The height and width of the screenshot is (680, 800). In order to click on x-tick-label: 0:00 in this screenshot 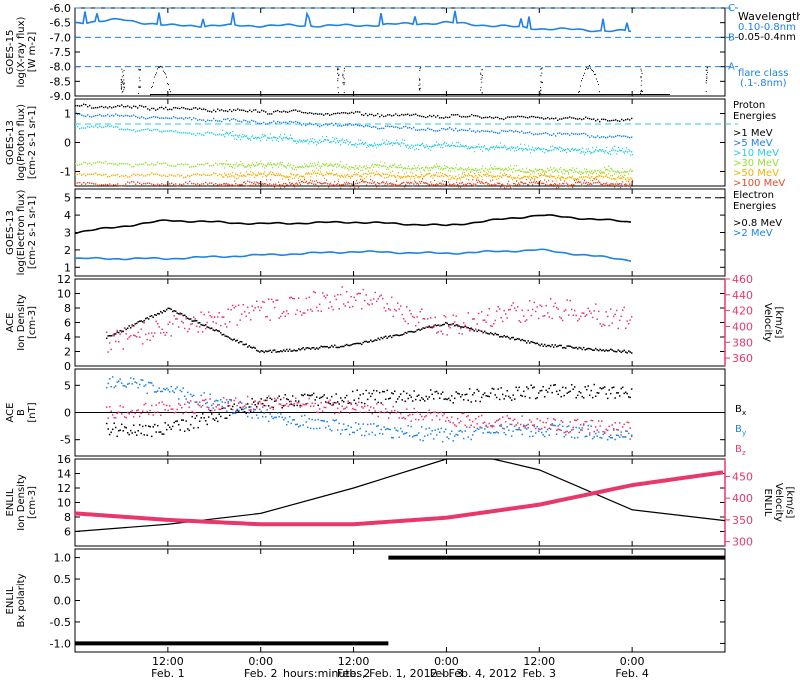, I will do `click(632, 661)`.